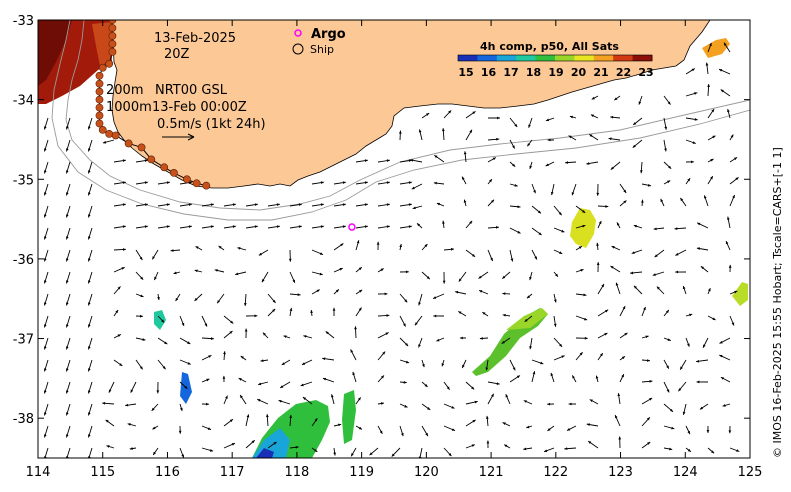 This screenshot has width=791, height=492. I want to click on x-tick-label: 124, so click(685, 472).